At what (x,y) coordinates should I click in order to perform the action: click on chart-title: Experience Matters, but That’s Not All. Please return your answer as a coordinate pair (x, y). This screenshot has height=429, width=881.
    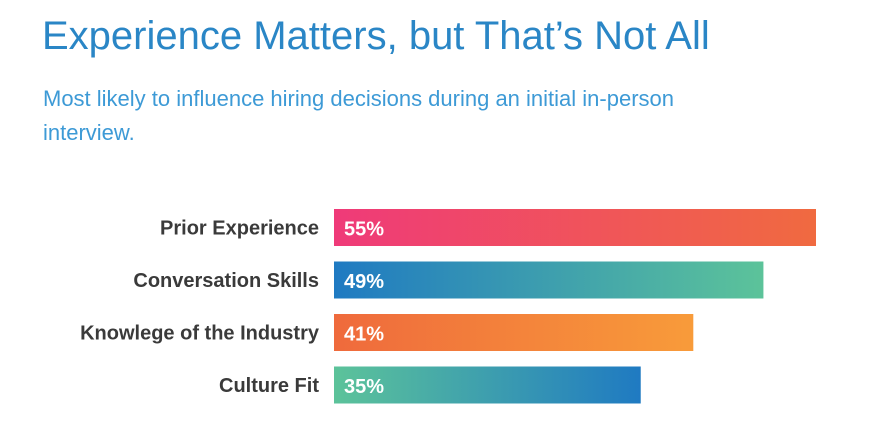
    Looking at the image, I should click on (376, 36).